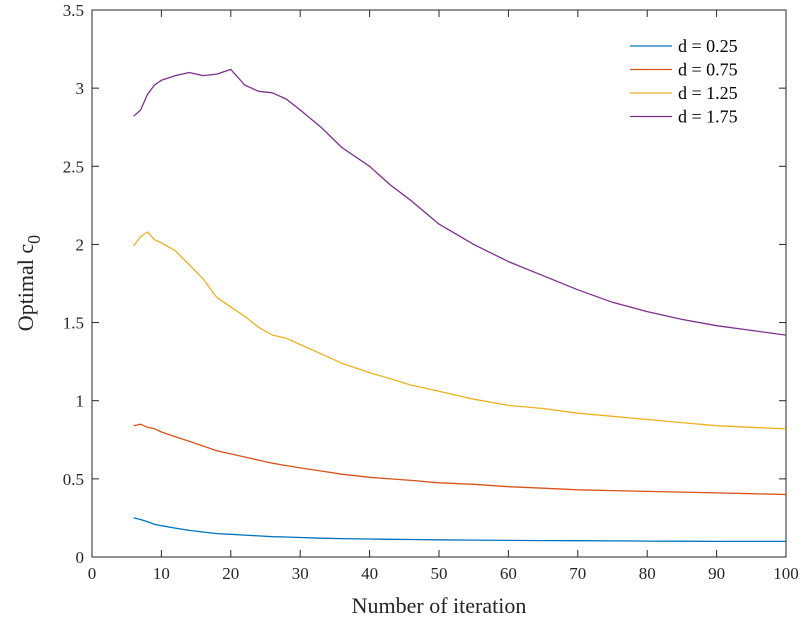  Describe the element at coordinates (508, 573) in the screenshot. I see `x-tick-label: 60` at that location.